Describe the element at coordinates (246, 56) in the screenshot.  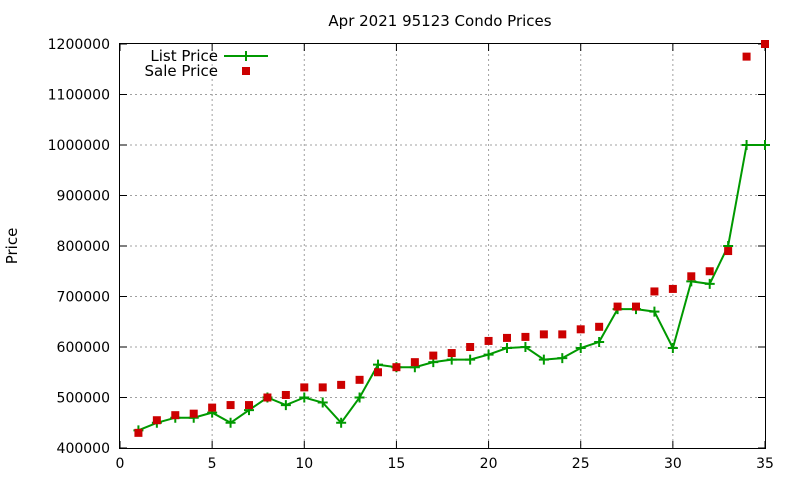
I see `legend-marker-list-price` at that location.